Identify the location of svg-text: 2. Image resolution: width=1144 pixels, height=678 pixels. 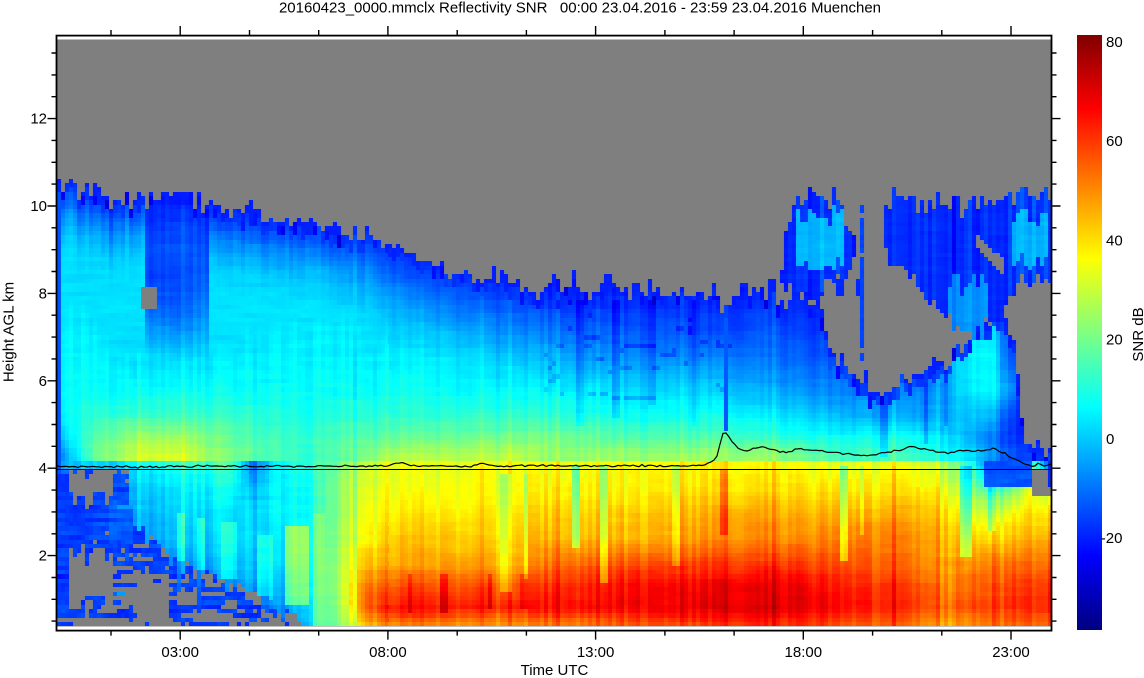
(43, 556).